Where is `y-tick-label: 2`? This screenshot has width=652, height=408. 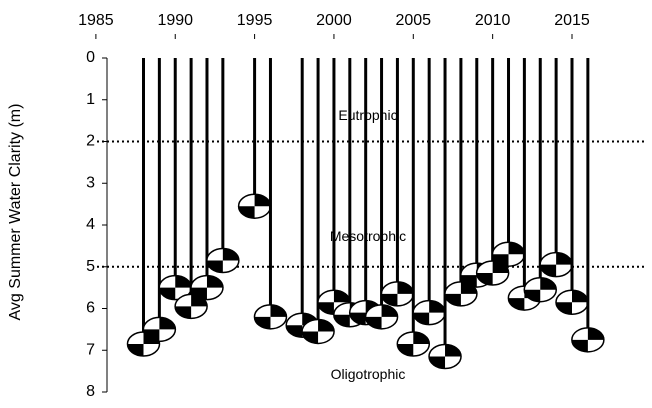 y-tick-label: 2 is located at coordinates (90, 141).